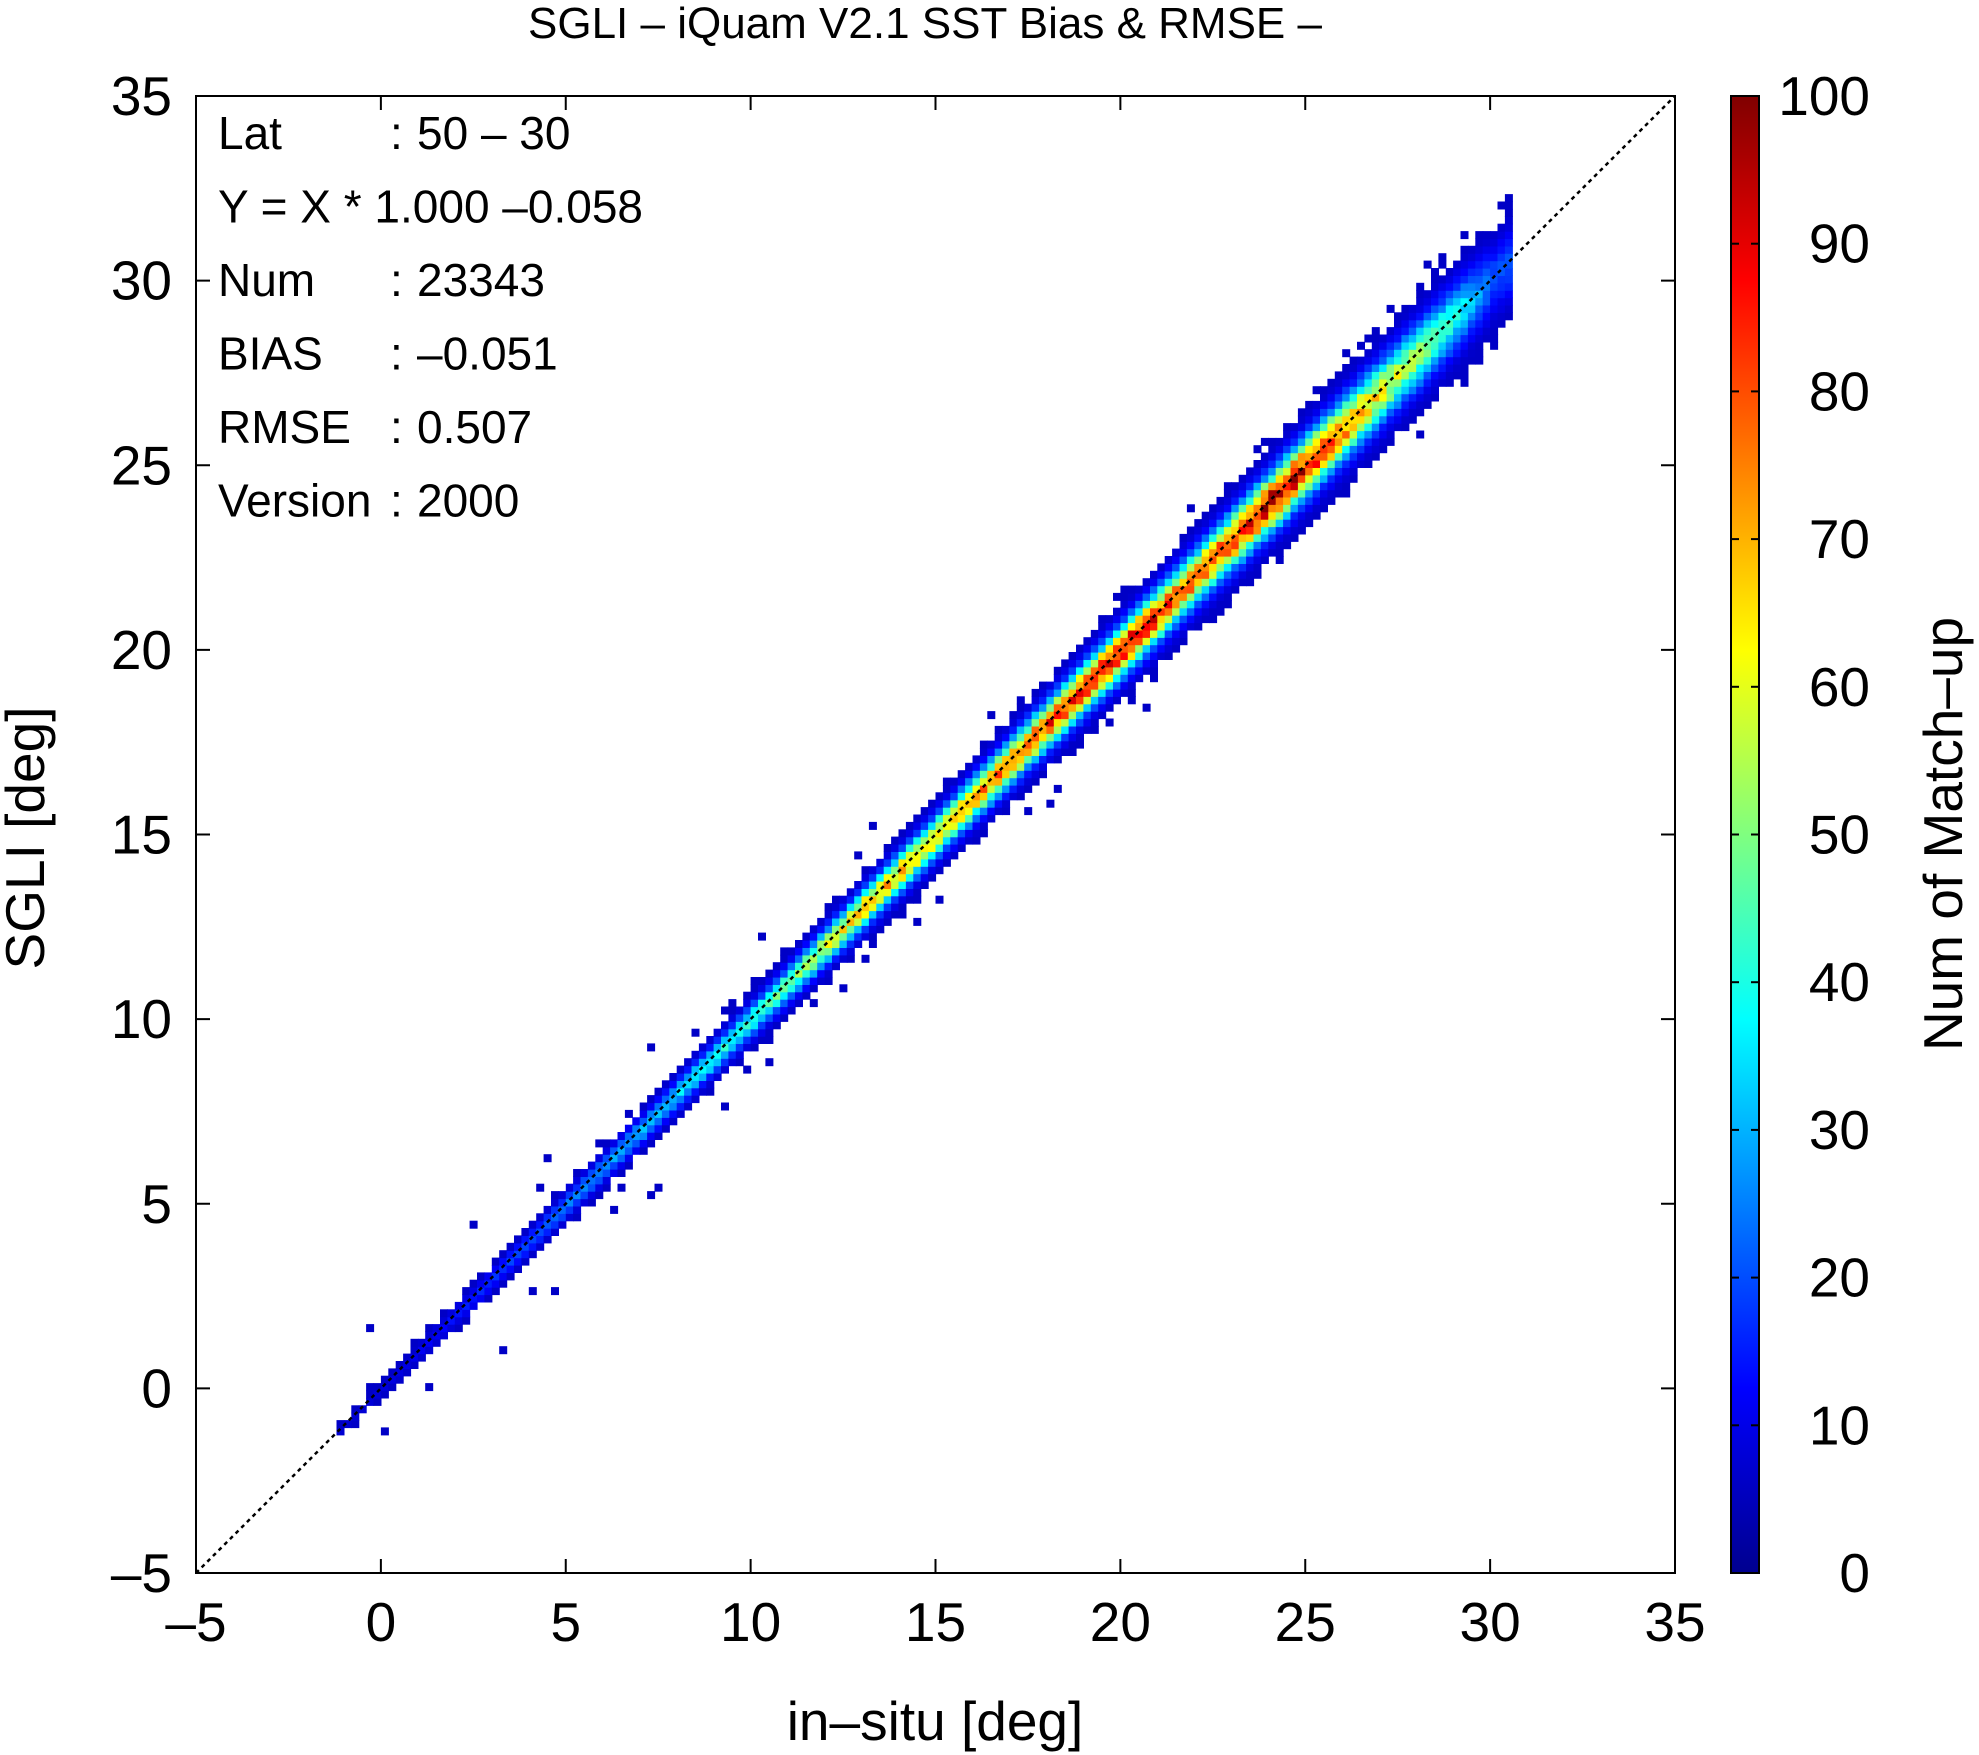  I want to click on stat-label: Y = X * 1.000 –0.058, so click(430, 207).